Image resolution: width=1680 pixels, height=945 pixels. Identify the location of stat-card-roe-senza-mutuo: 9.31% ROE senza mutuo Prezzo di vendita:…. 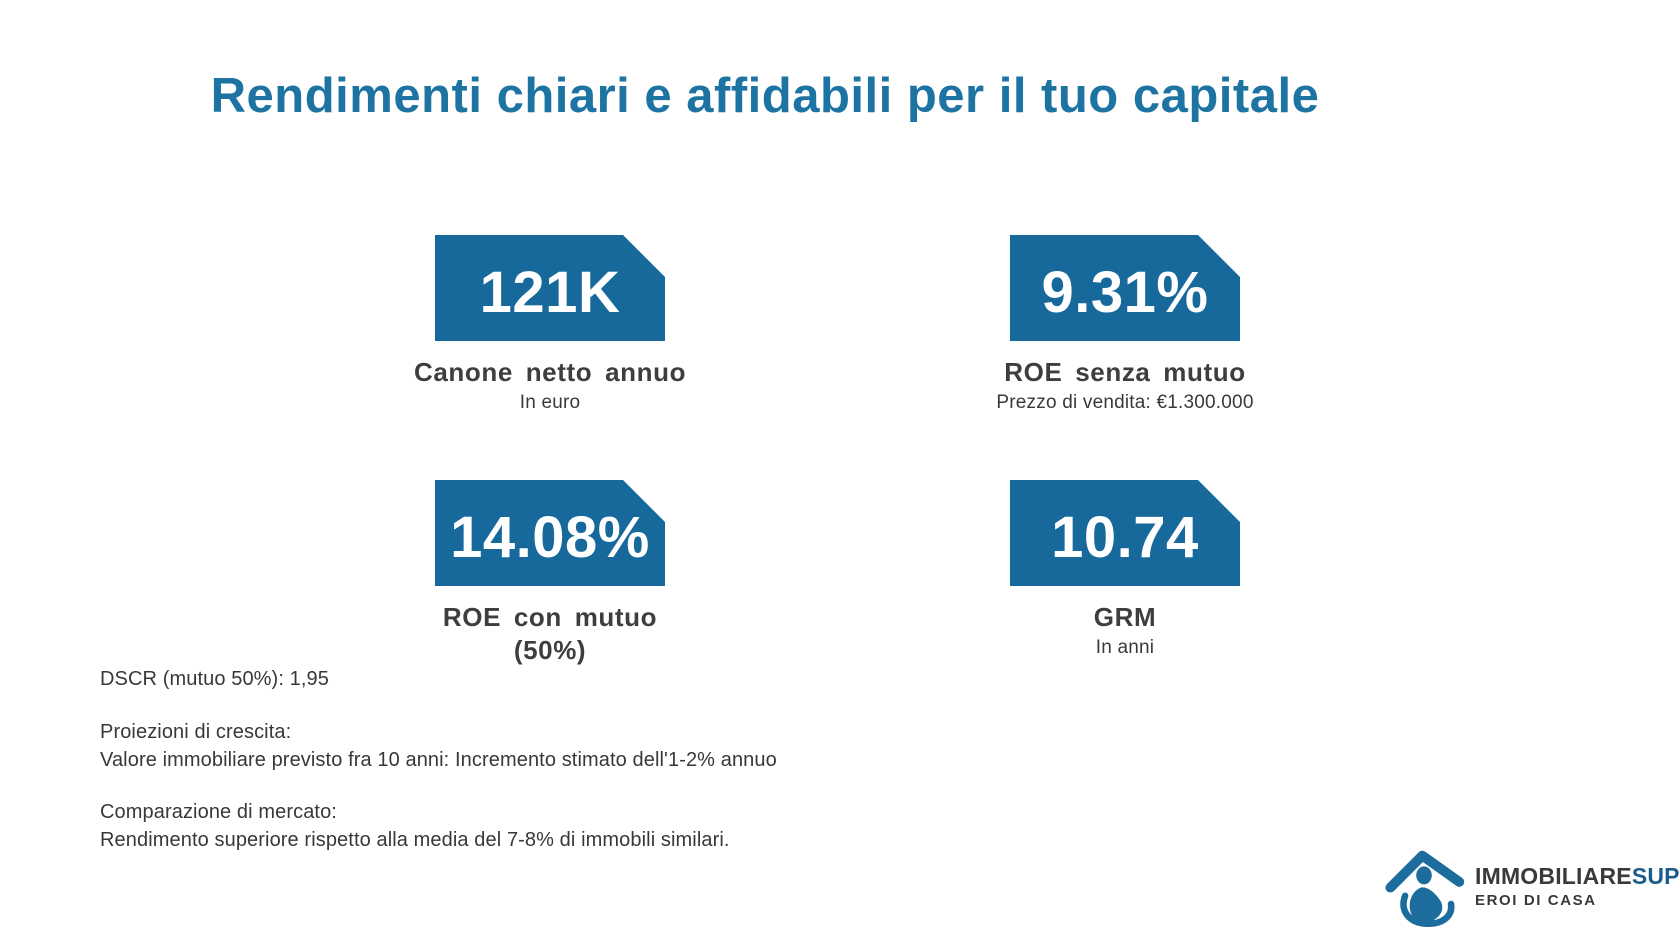
(1125, 324).